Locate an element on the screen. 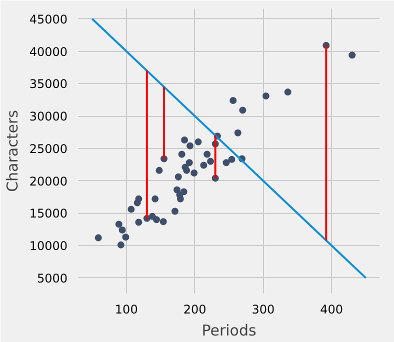 This screenshot has width=394, height=342. y-tick-label: 15000 is located at coordinates (48, 213).